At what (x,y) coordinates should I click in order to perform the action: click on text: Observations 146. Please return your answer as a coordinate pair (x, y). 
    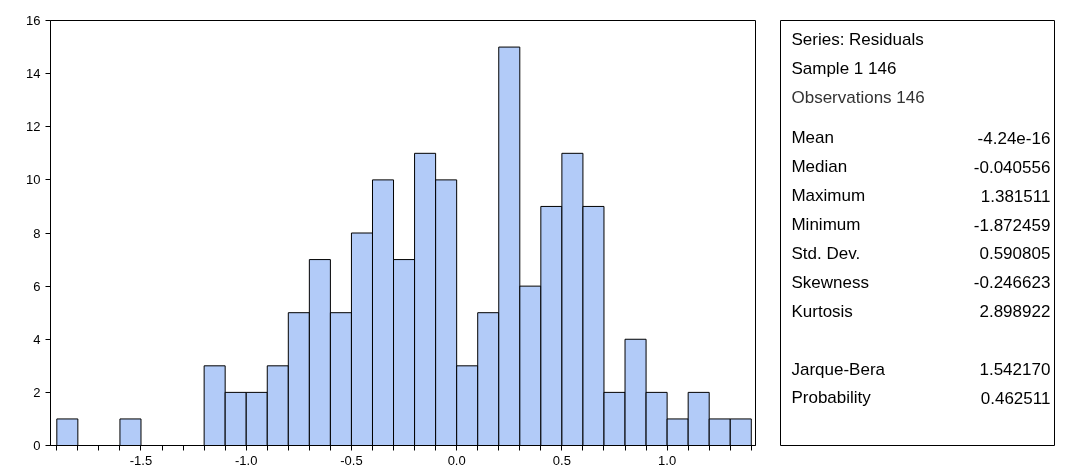
    Looking at the image, I should click on (858, 97).